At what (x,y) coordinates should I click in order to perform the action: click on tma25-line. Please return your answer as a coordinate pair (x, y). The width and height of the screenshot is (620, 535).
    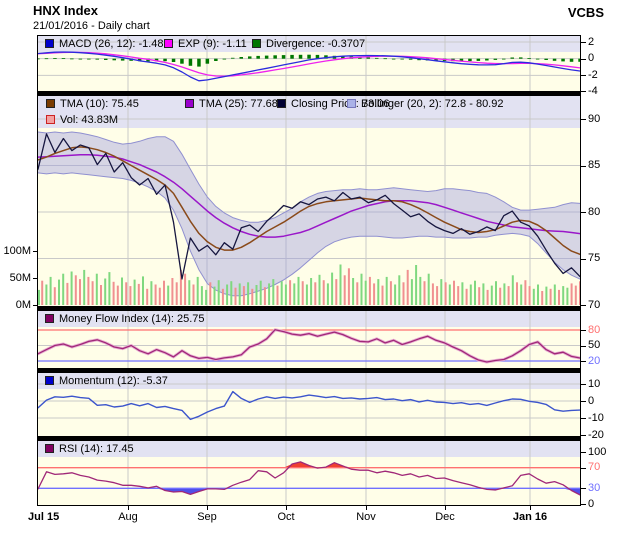
    Looking at the image, I should click on (309, 196).